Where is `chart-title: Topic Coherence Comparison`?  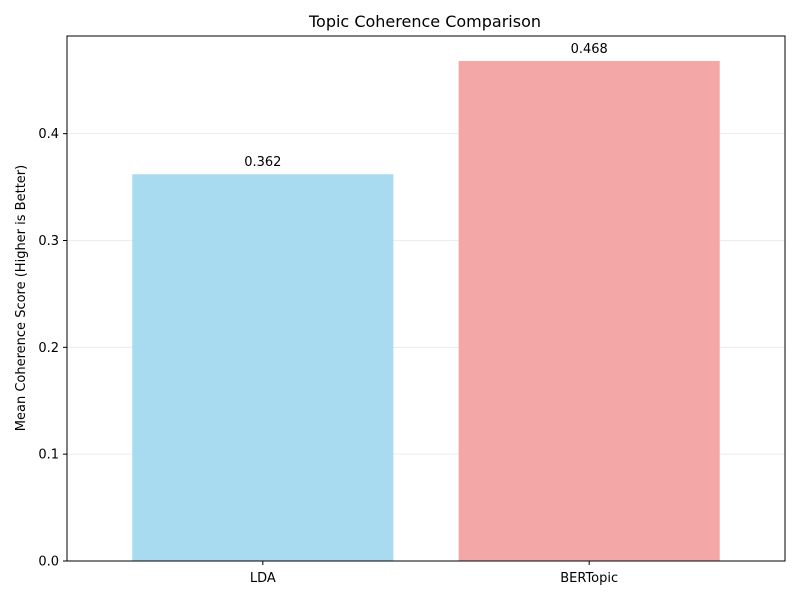 chart-title: Topic Coherence Comparison is located at coordinates (424, 21).